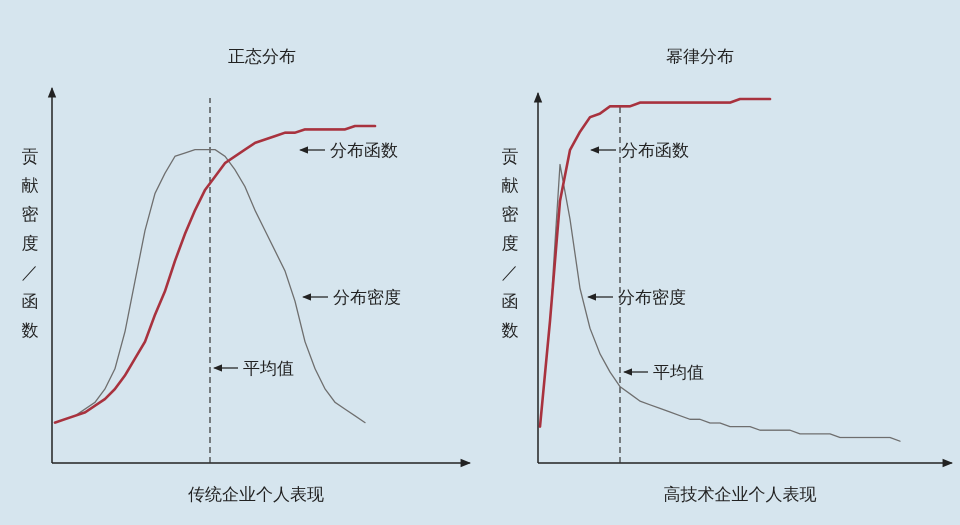  What do you see at coordinates (367, 298) in the screenshot?
I see `text: 分布密度` at bounding box center [367, 298].